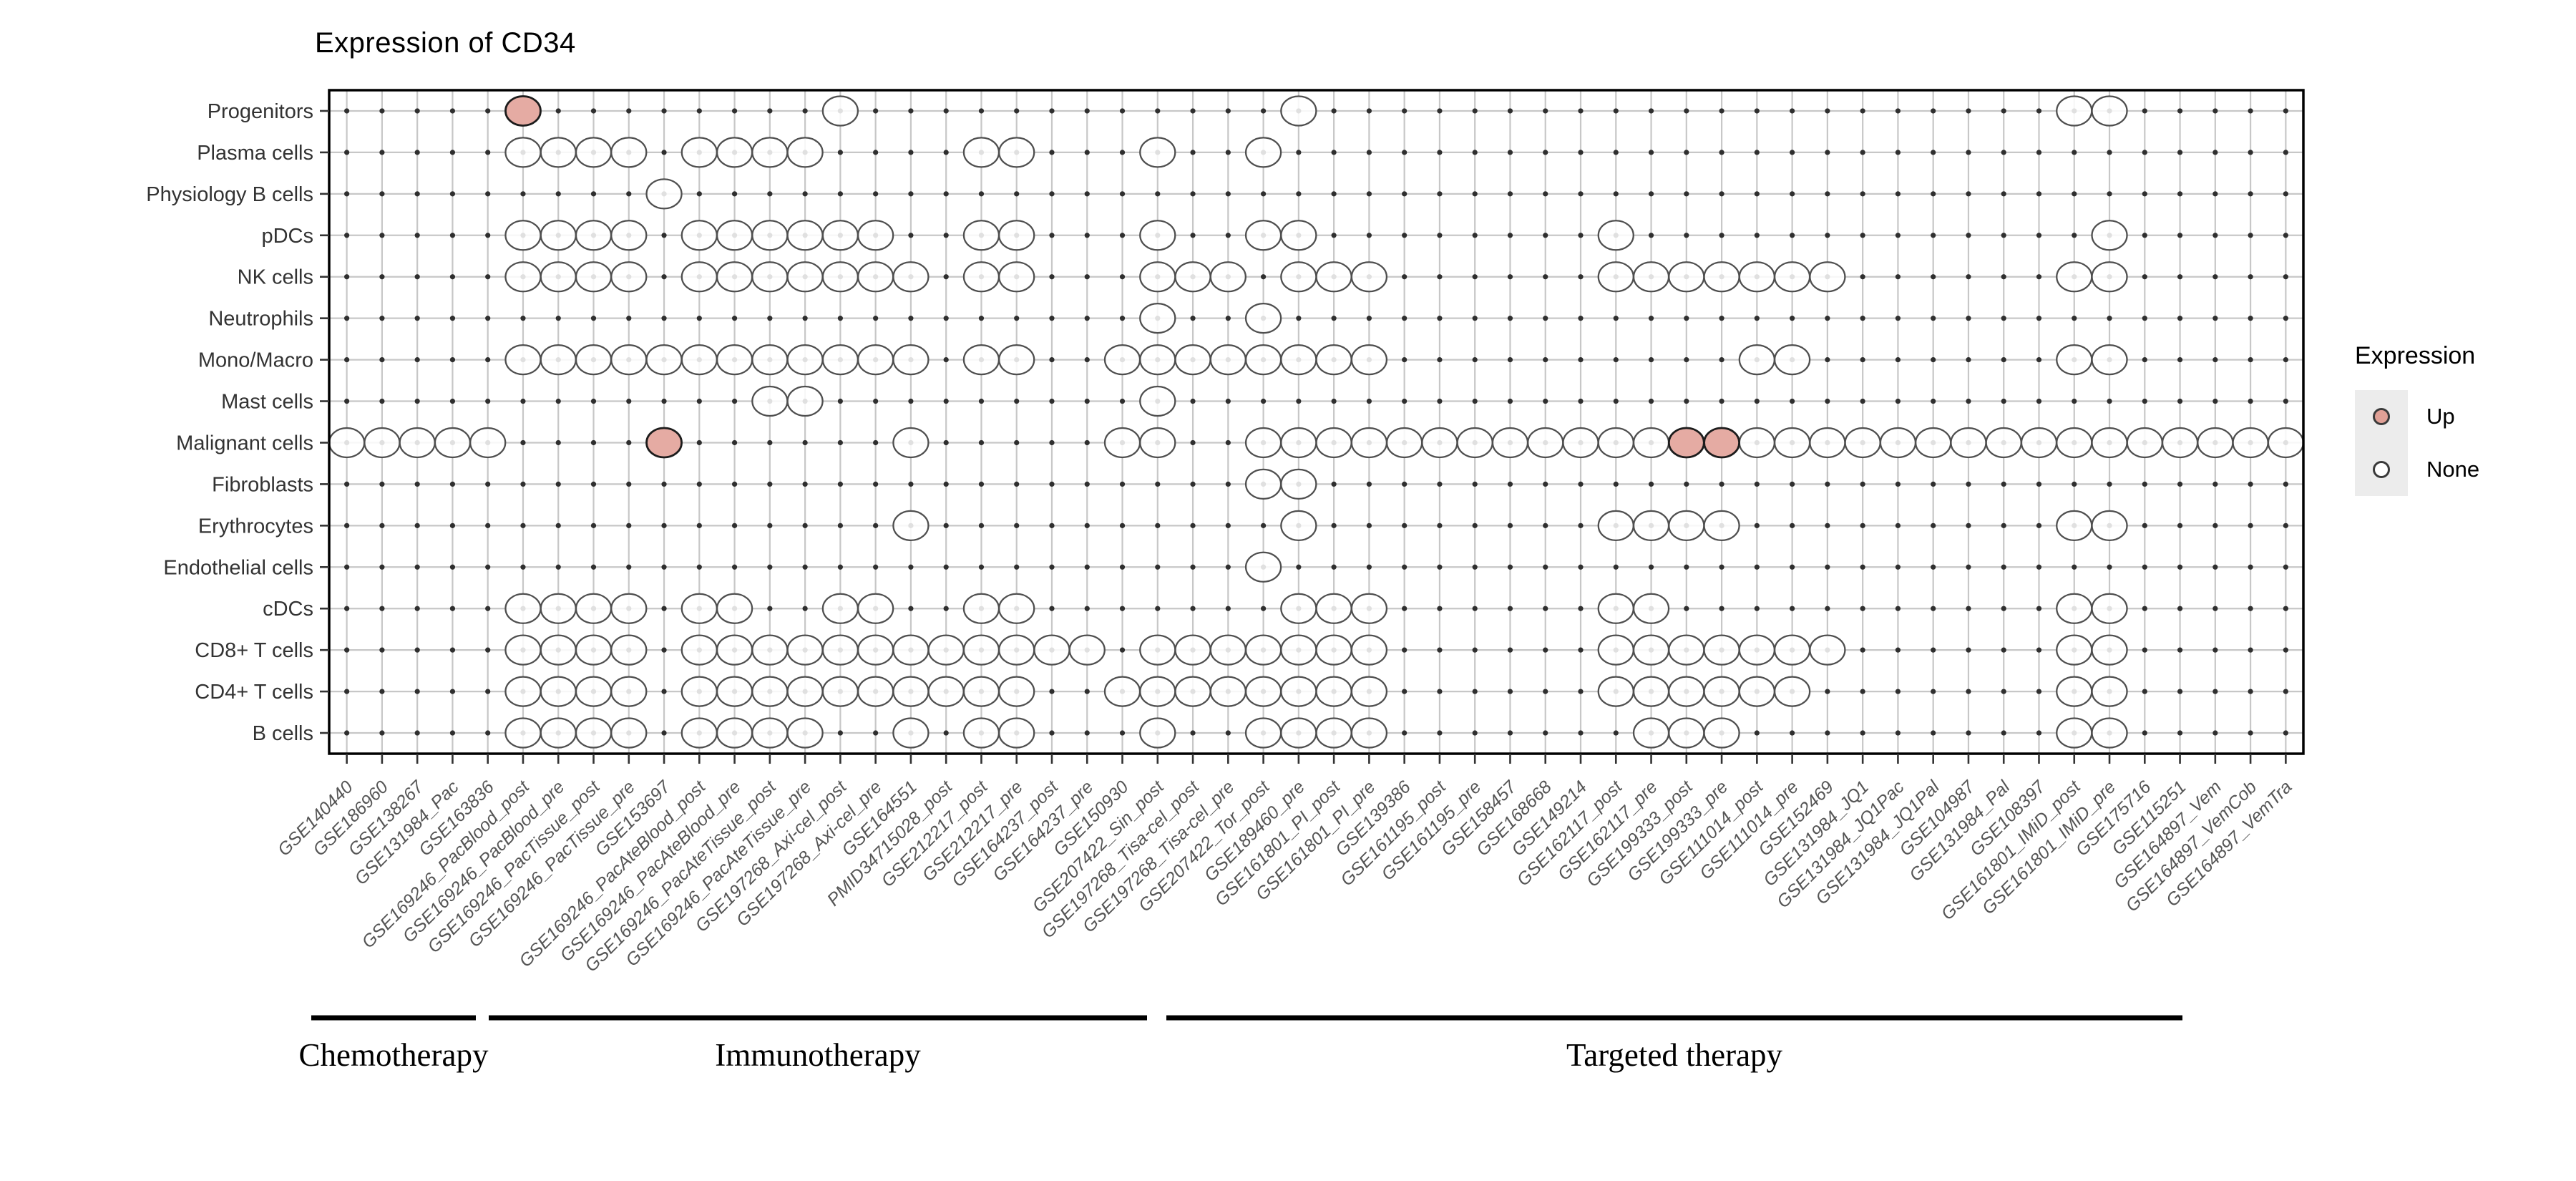  Describe the element at coordinates (275, 277) in the screenshot. I see `y-axis-label: NK cells` at that location.